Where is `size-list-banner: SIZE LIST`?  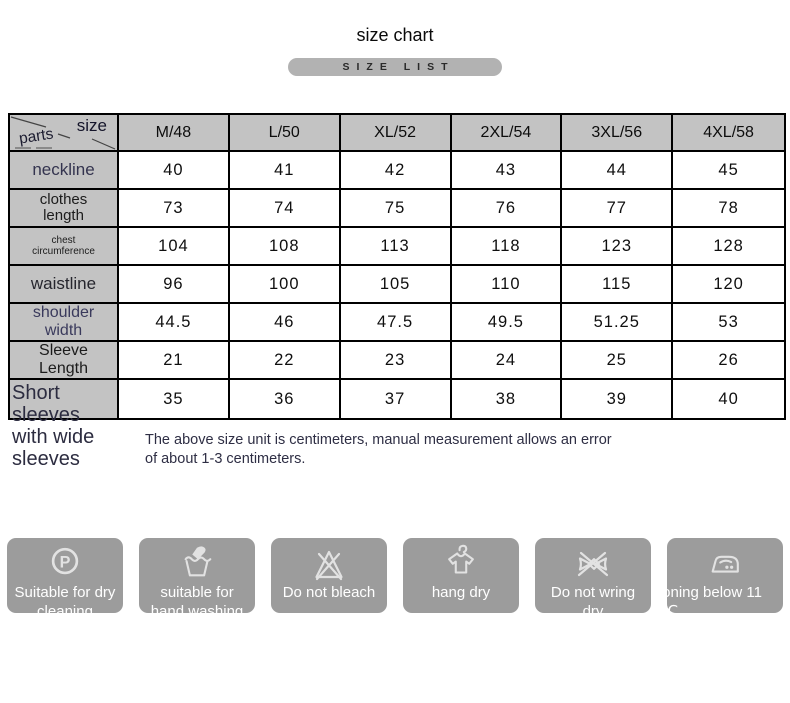 size-list-banner: SIZE LIST is located at coordinates (395, 67).